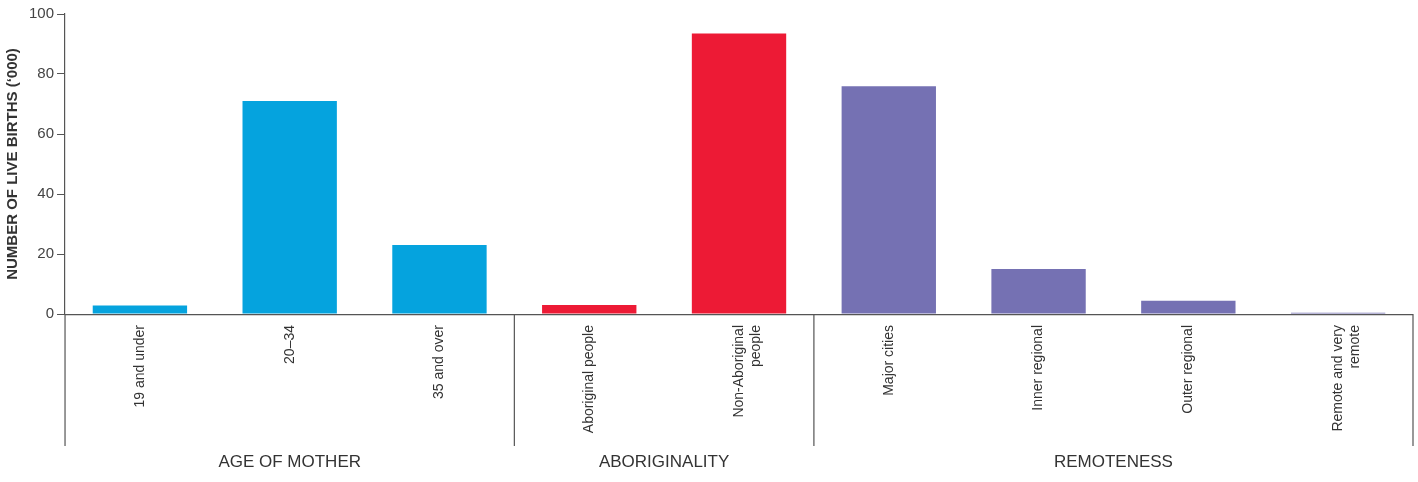  Describe the element at coordinates (46, 253) in the screenshot. I see `y-tick-label: 20` at that location.